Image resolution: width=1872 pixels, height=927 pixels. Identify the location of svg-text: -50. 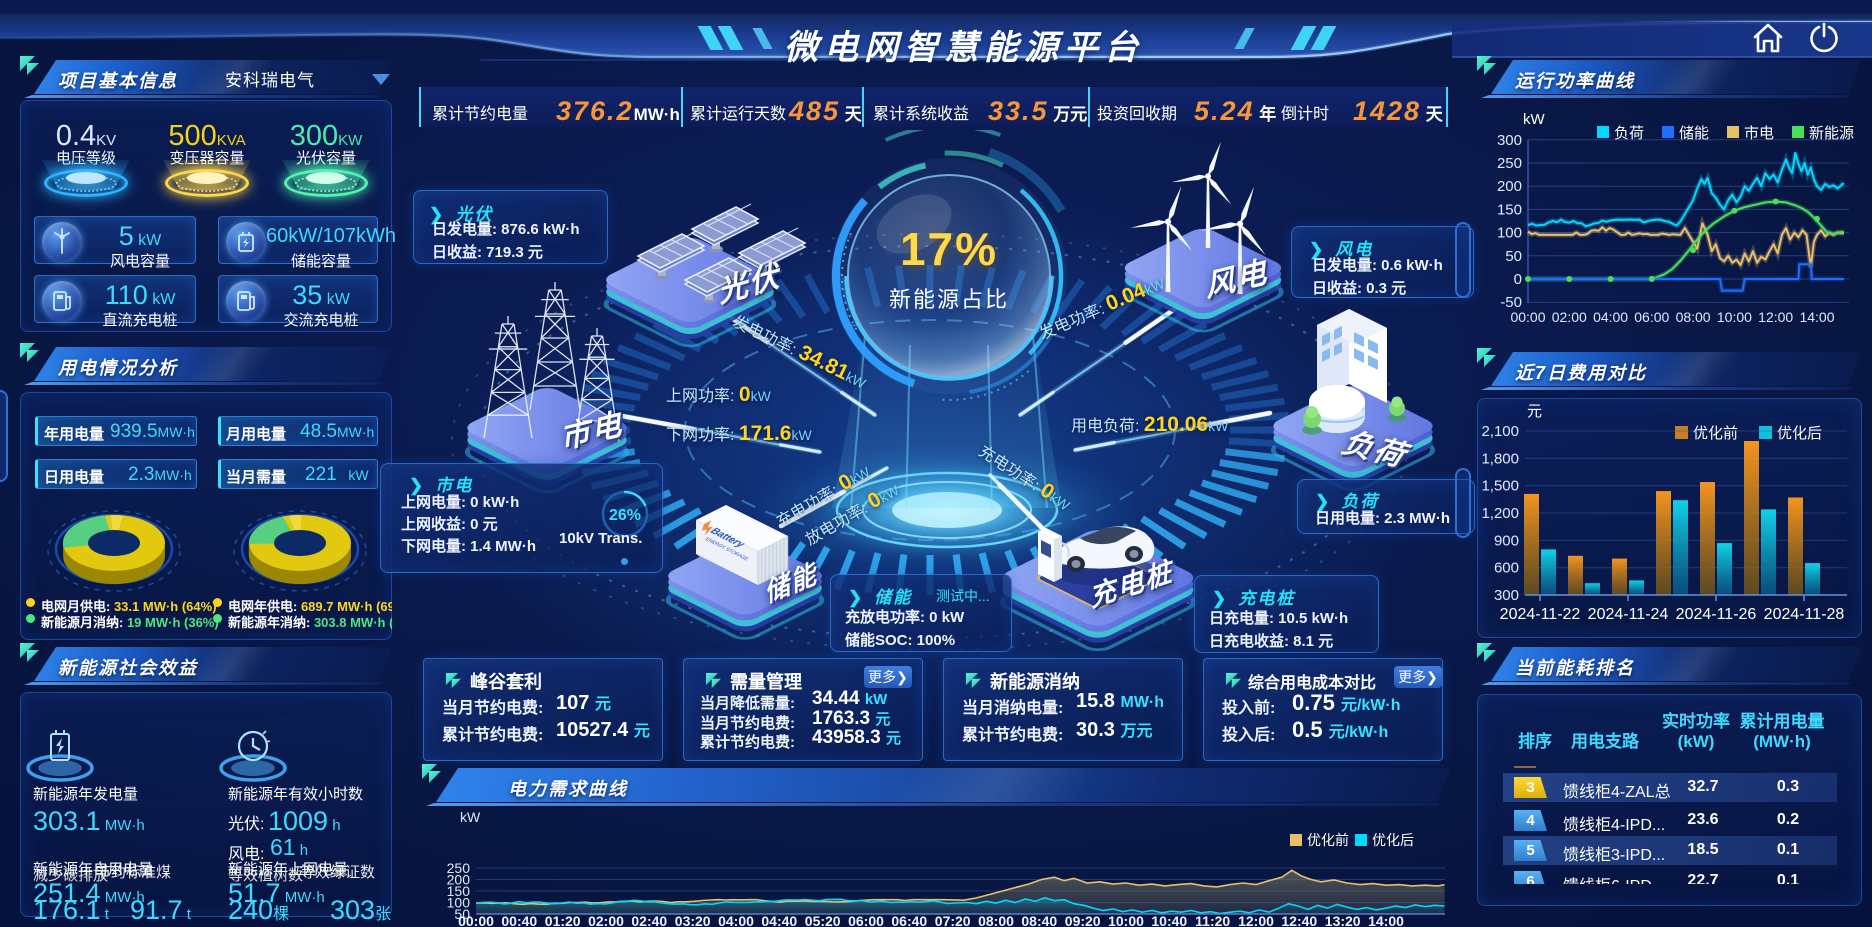
(1511, 302).